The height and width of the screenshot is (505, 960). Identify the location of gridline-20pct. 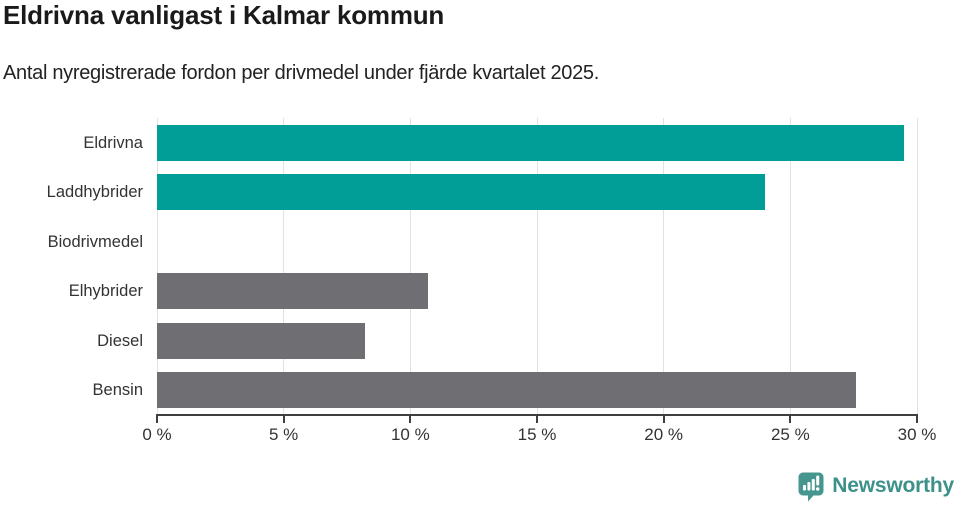
(664, 266).